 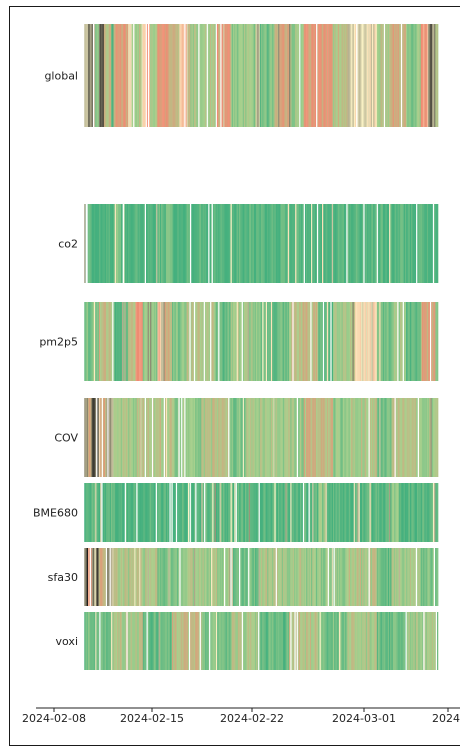 What do you see at coordinates (54, 718) in the screenshot?
I see `x-tick-label: 2024-02-08` at bounding box center [54, 718].